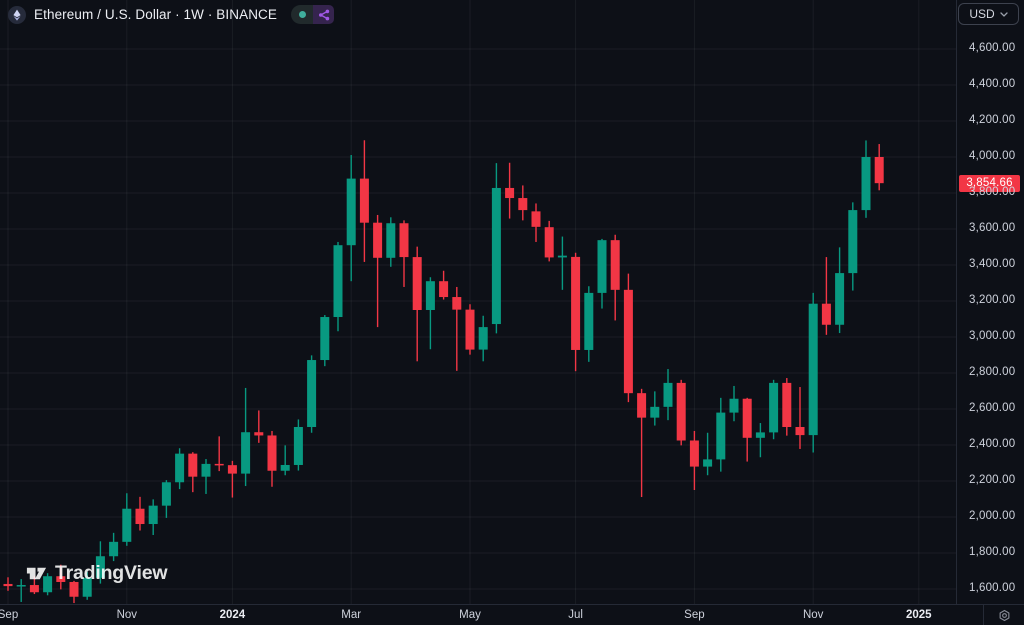  What do you see at coordinates (491, 614) in the screenshot?
I see `time-scale: Sep Nov 2024 Mar May Jul Sep Nov 2025` at bounding box center [491, 614].